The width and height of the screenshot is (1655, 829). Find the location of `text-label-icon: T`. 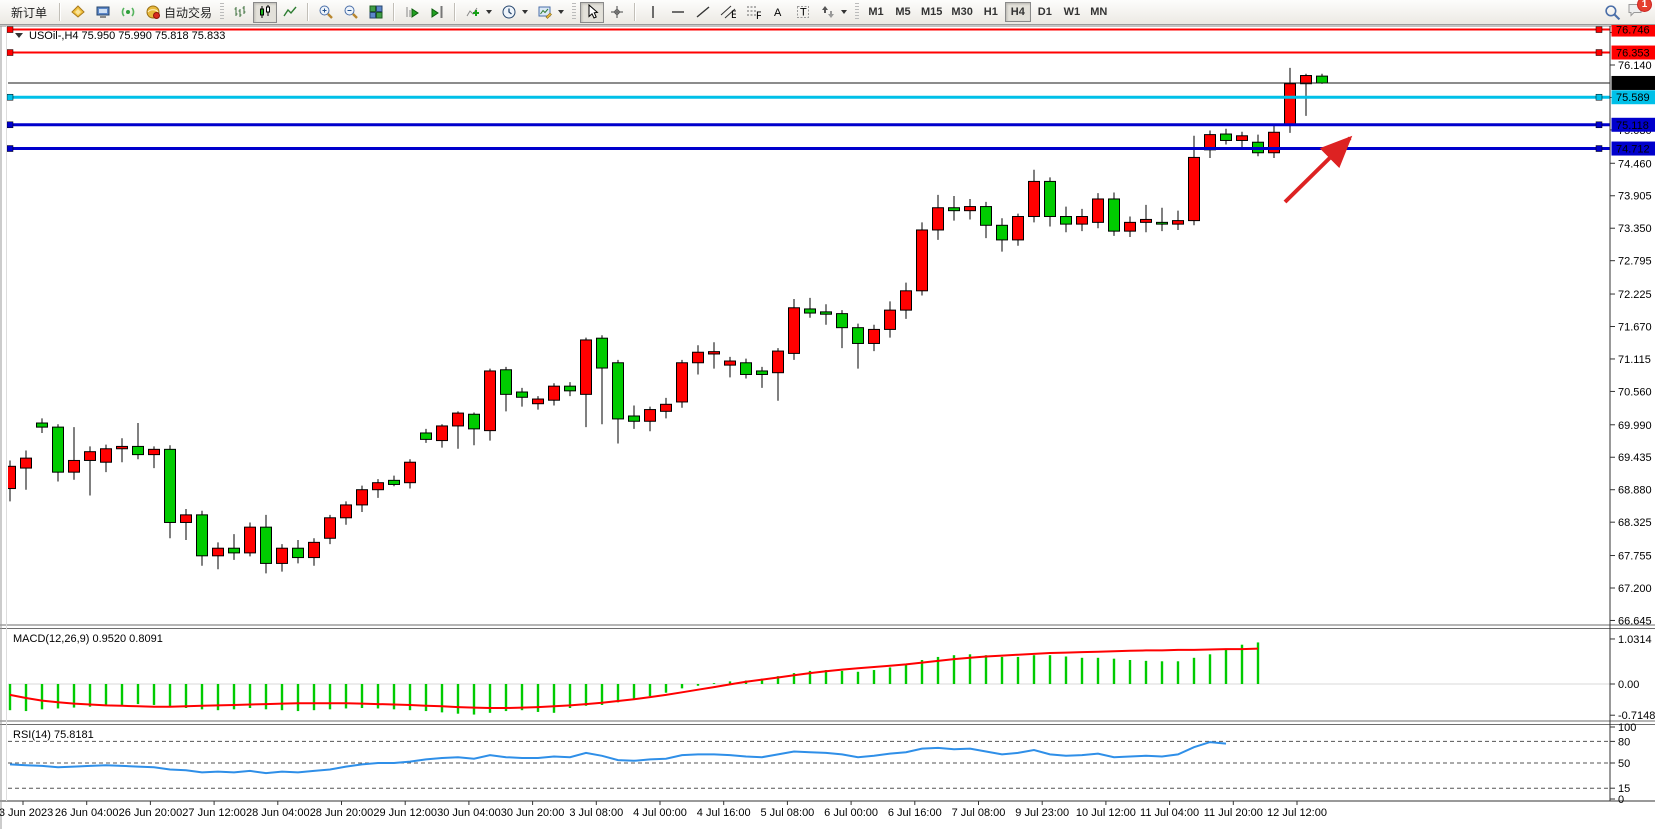

text-label-icon: T is located at coordinates (803, 12).